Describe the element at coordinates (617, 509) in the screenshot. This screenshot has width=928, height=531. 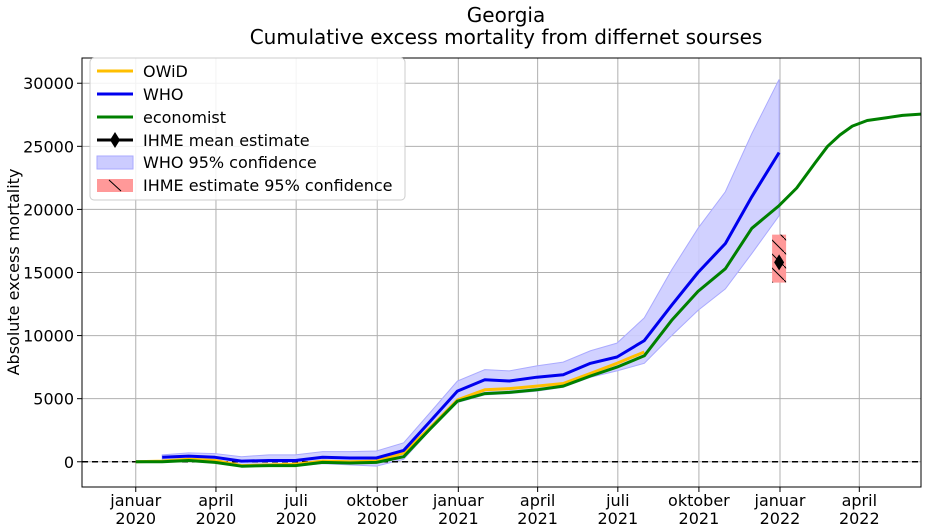
I see `x-tick-label: juli 2021` at that location.